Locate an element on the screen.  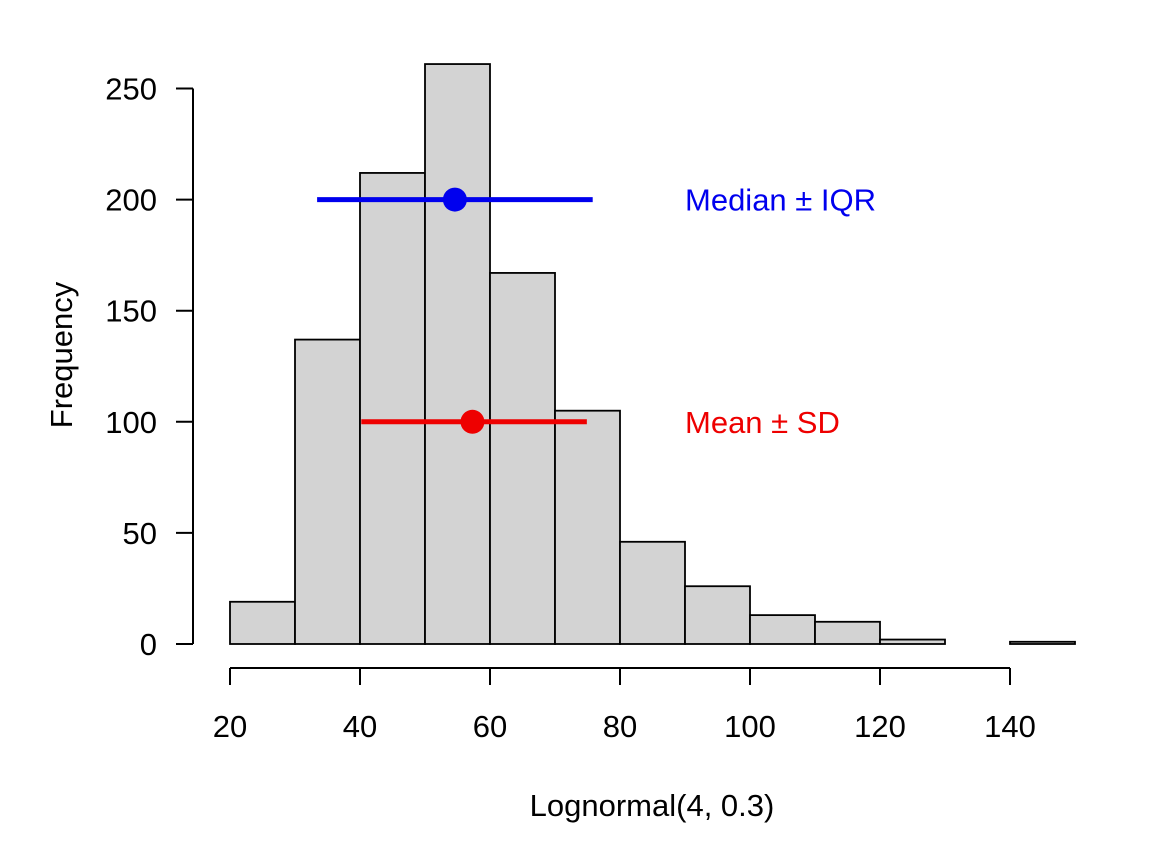
x-tick-label: 80 is located at coordinates (620, 726).